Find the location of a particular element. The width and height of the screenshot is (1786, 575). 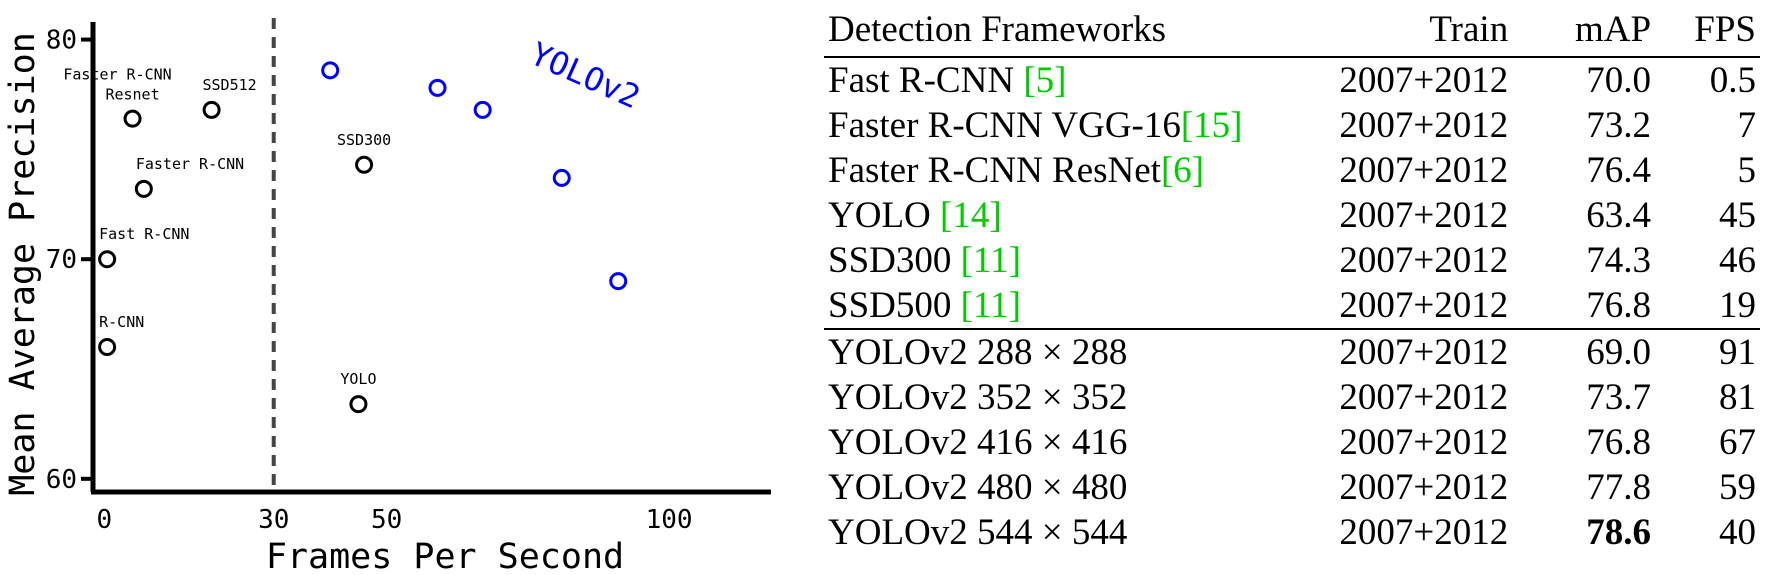

cell-framework: YOLOv2 416 × 416 is located at coordinates (1065, 442).